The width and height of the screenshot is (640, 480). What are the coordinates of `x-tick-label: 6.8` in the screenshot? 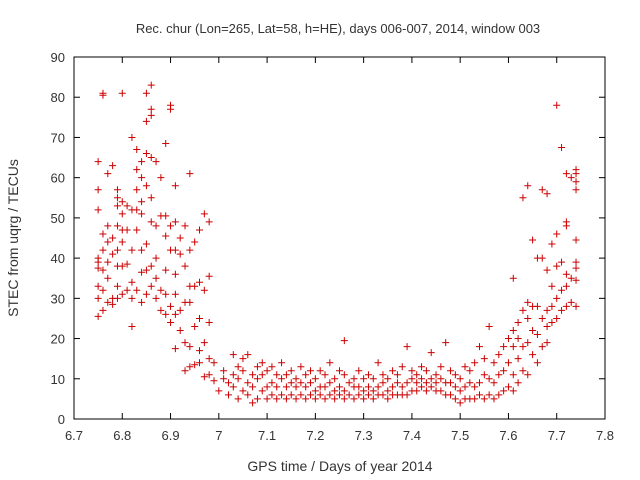 It's located at (122, 435).